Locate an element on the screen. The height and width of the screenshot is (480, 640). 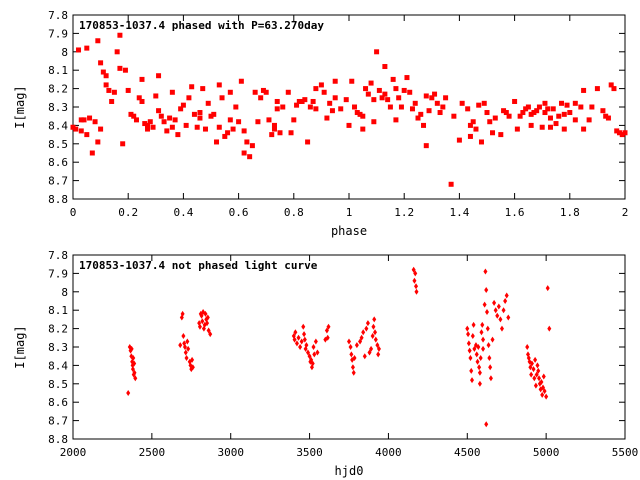
y-tick-label: 8.1 is located at coordinates (58, 70).